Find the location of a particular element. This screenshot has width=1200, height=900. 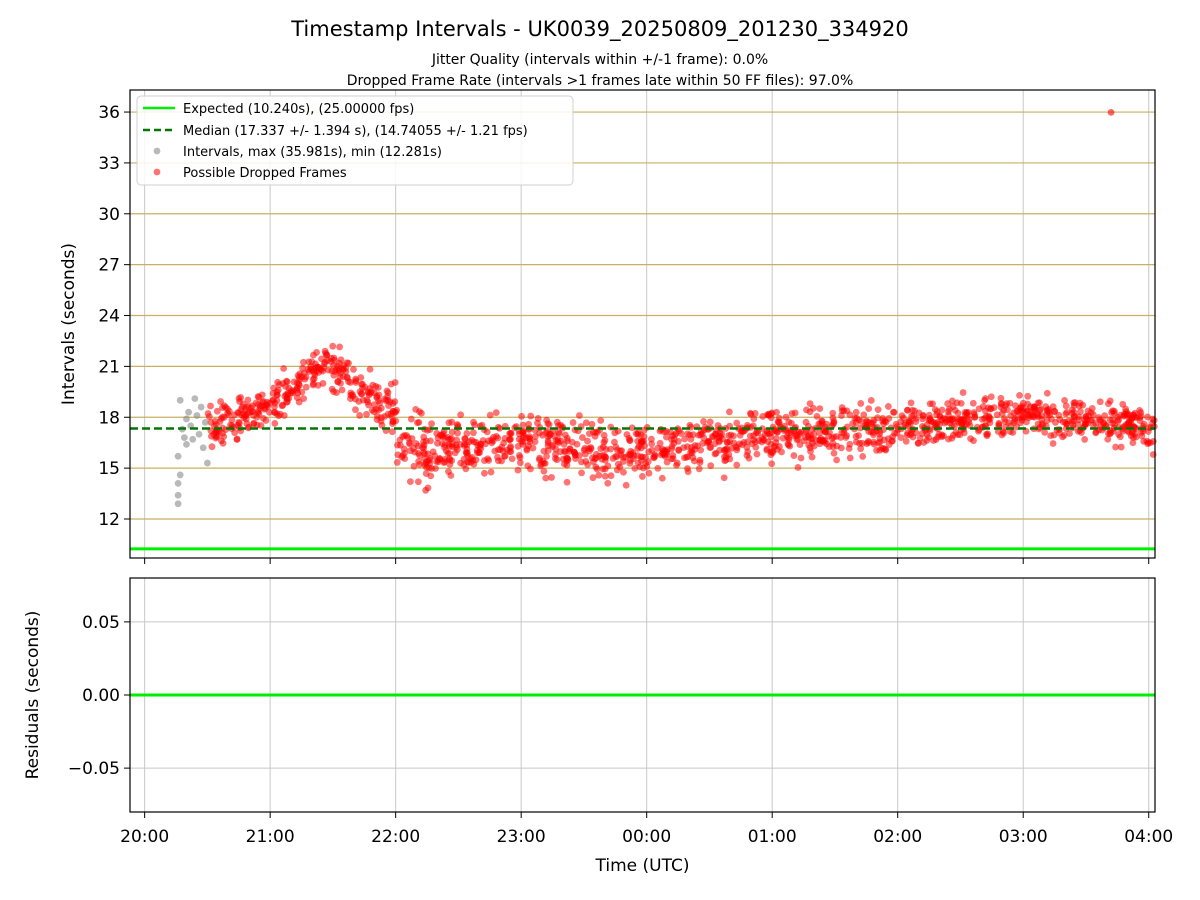

x-tick-label: 04:00 is located at coordinates (1148, 837).